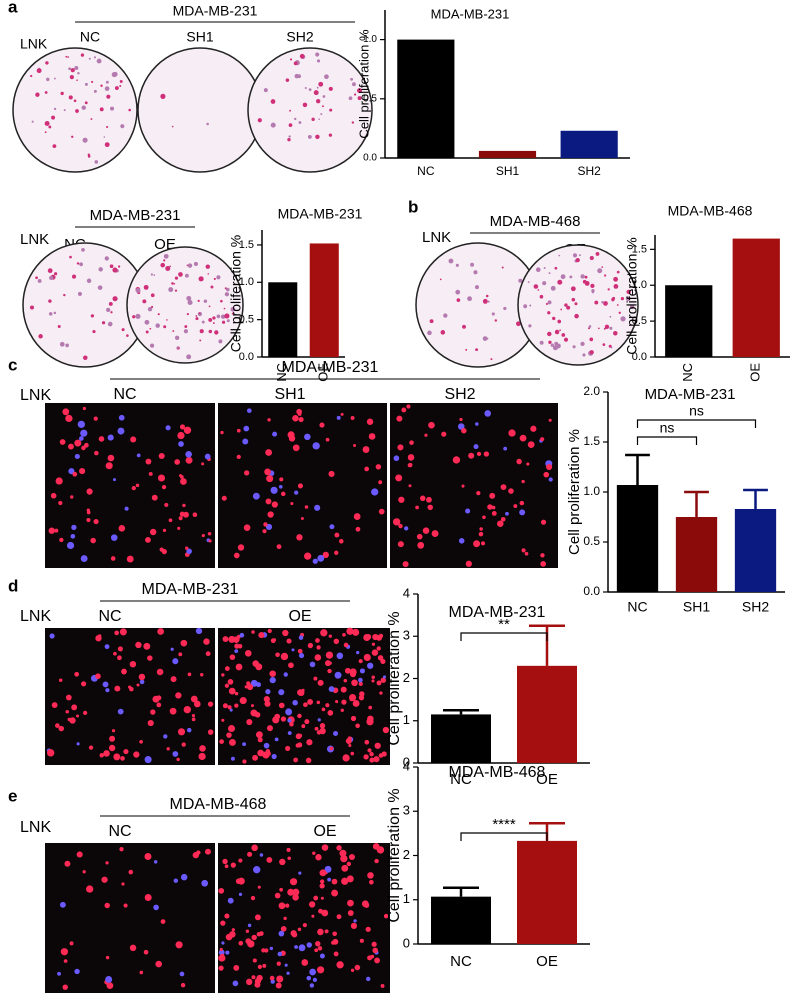 This screenshot has height=1006, width=797. What do you see at coordinates (236, 294) in the screenshot?
I see `y-axis-label: Cell proliferation %` at bounding box center [236, 294].